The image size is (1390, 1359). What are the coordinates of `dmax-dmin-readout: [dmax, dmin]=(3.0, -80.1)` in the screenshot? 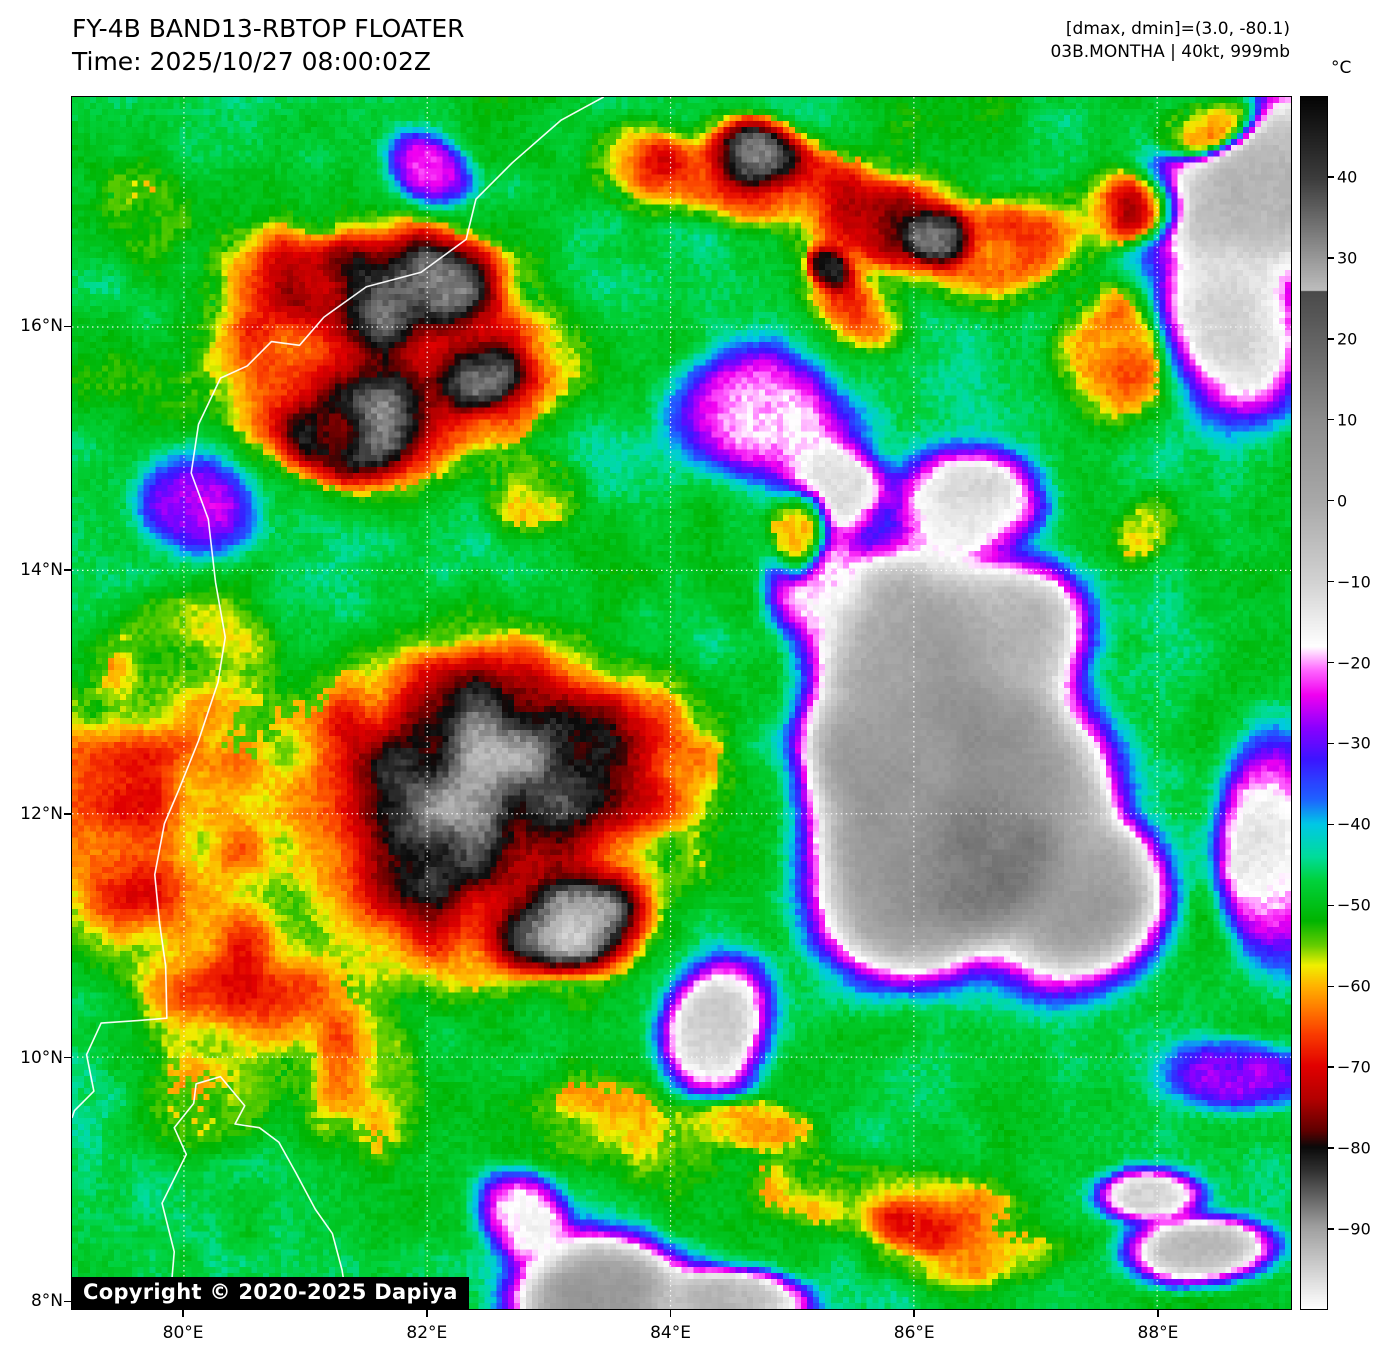 It's located at (1177, 29).